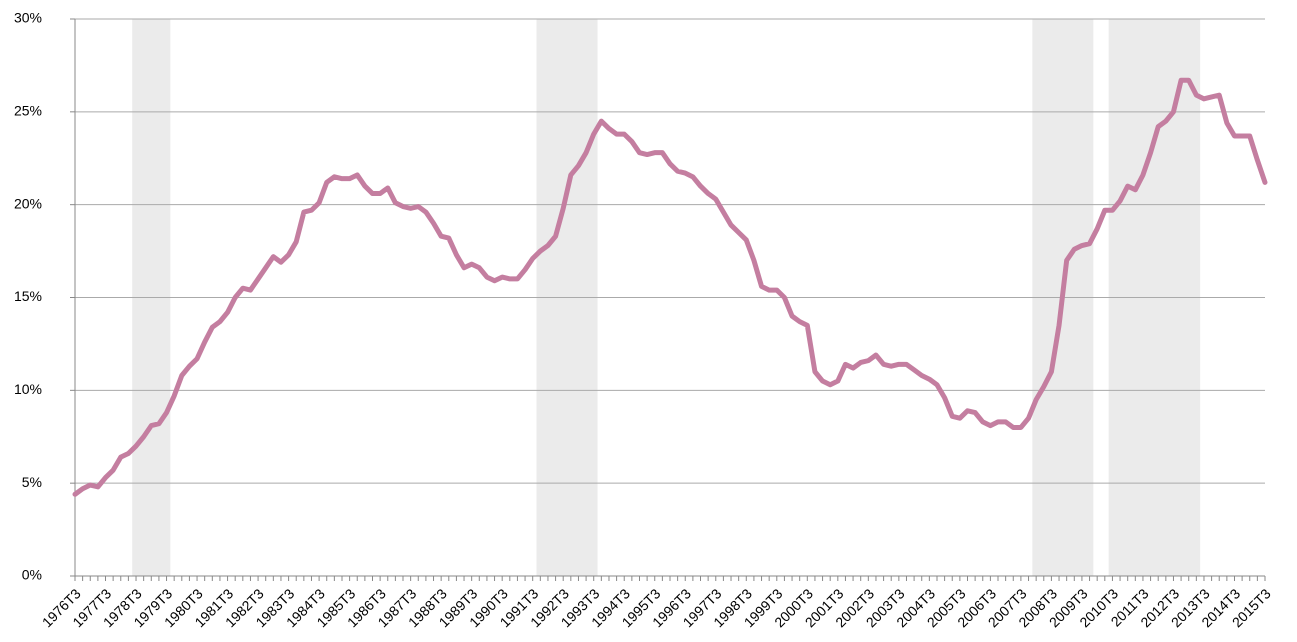 Image resolution: width=1297 pixels, height=642 pixels. What do you see at coordinates (28, 111) in the screenshot?
I see `y-tick-label: 25%` at bounding box center [28, 111].